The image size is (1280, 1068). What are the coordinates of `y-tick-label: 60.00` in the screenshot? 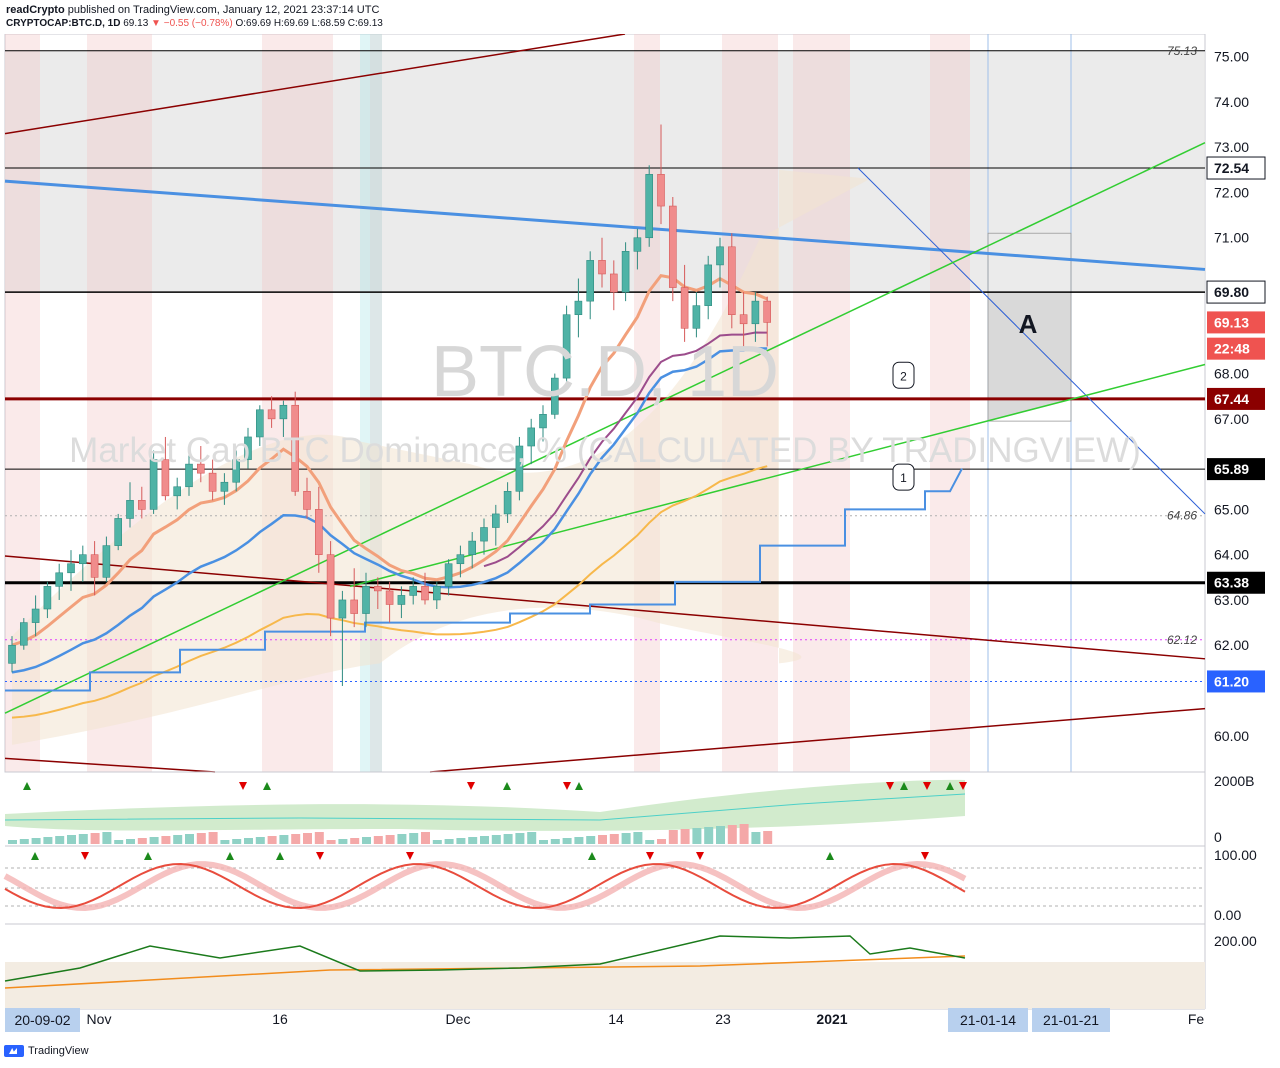 It's located at (1231, 736).